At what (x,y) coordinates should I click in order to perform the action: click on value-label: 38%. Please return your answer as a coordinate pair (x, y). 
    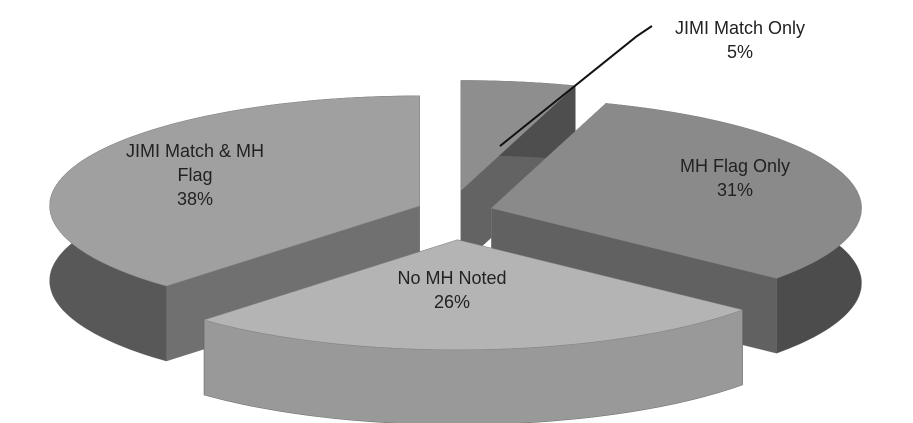
    Looking at the image, I should click on (195, 199).